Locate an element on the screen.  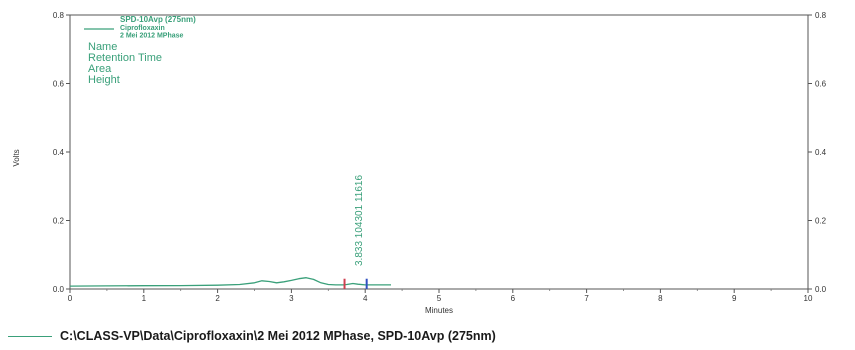
y-right-tick-label-0.2: 0.2 is located at coordinates (821, 221).